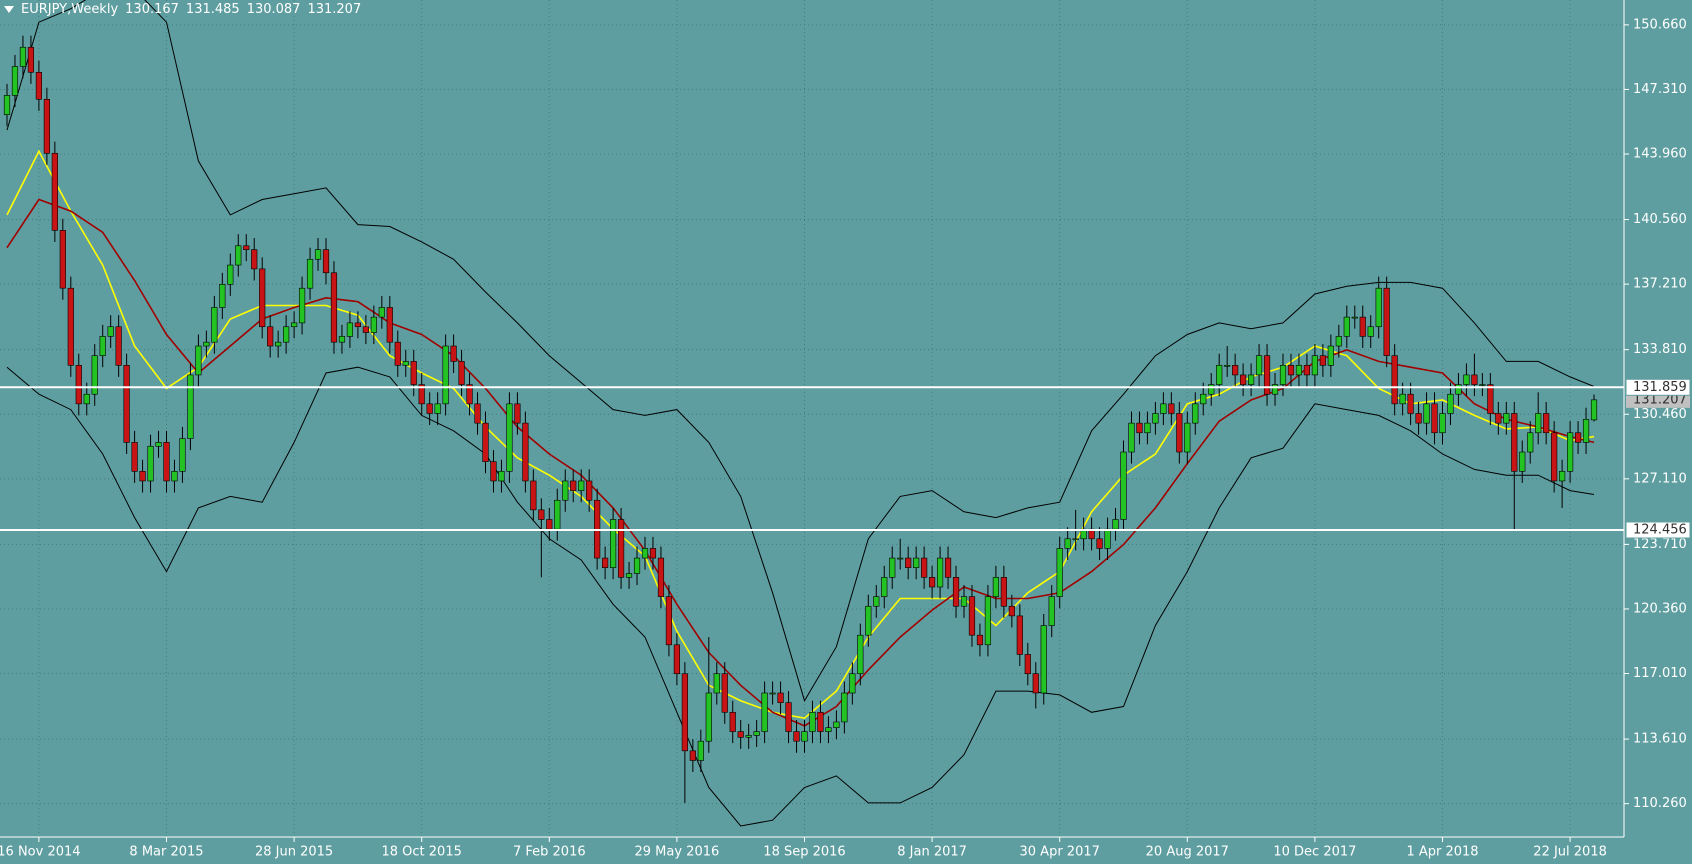 Image resolution: width=1692 pixels, height=864 pixels. I want to click on y-tick-label: 140.560, so click(1660, 219).